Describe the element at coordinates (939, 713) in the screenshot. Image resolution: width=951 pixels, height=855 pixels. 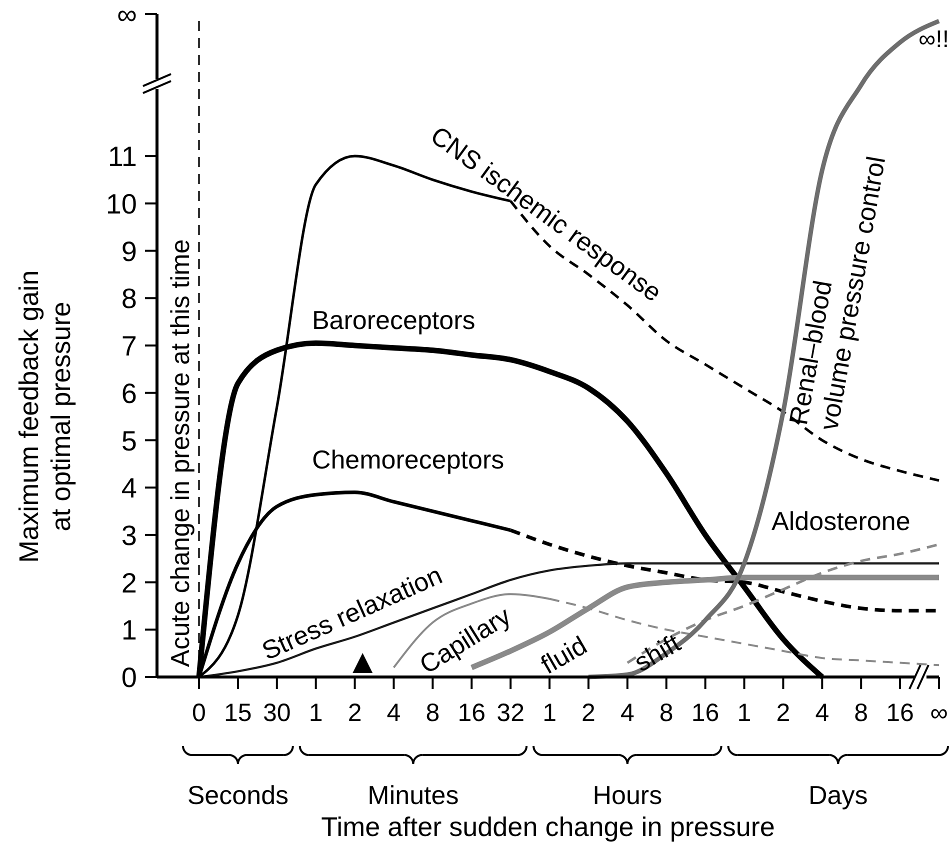
I see `x-tick-label: ∞` at that location.